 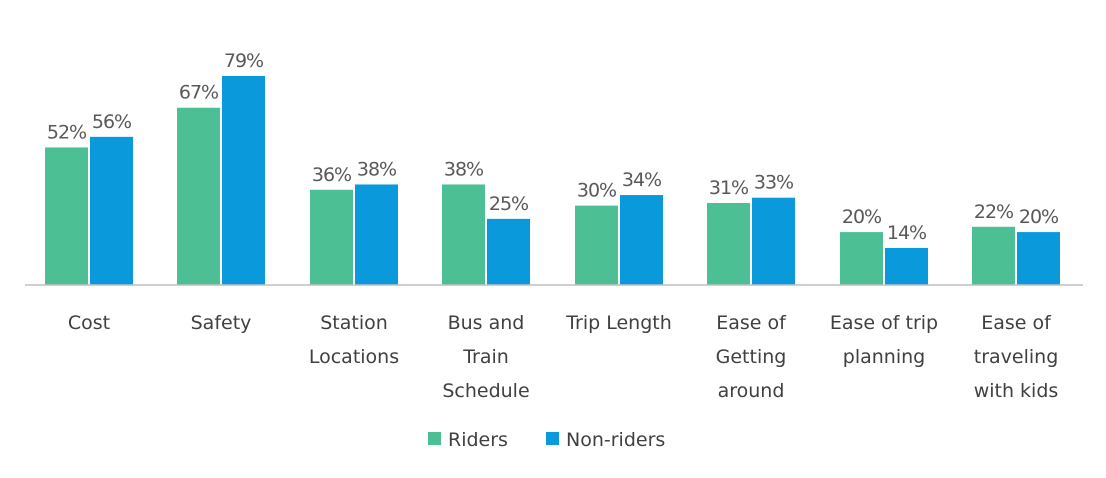 I want to click on data-label: 56%, so click(x=111, y=122).